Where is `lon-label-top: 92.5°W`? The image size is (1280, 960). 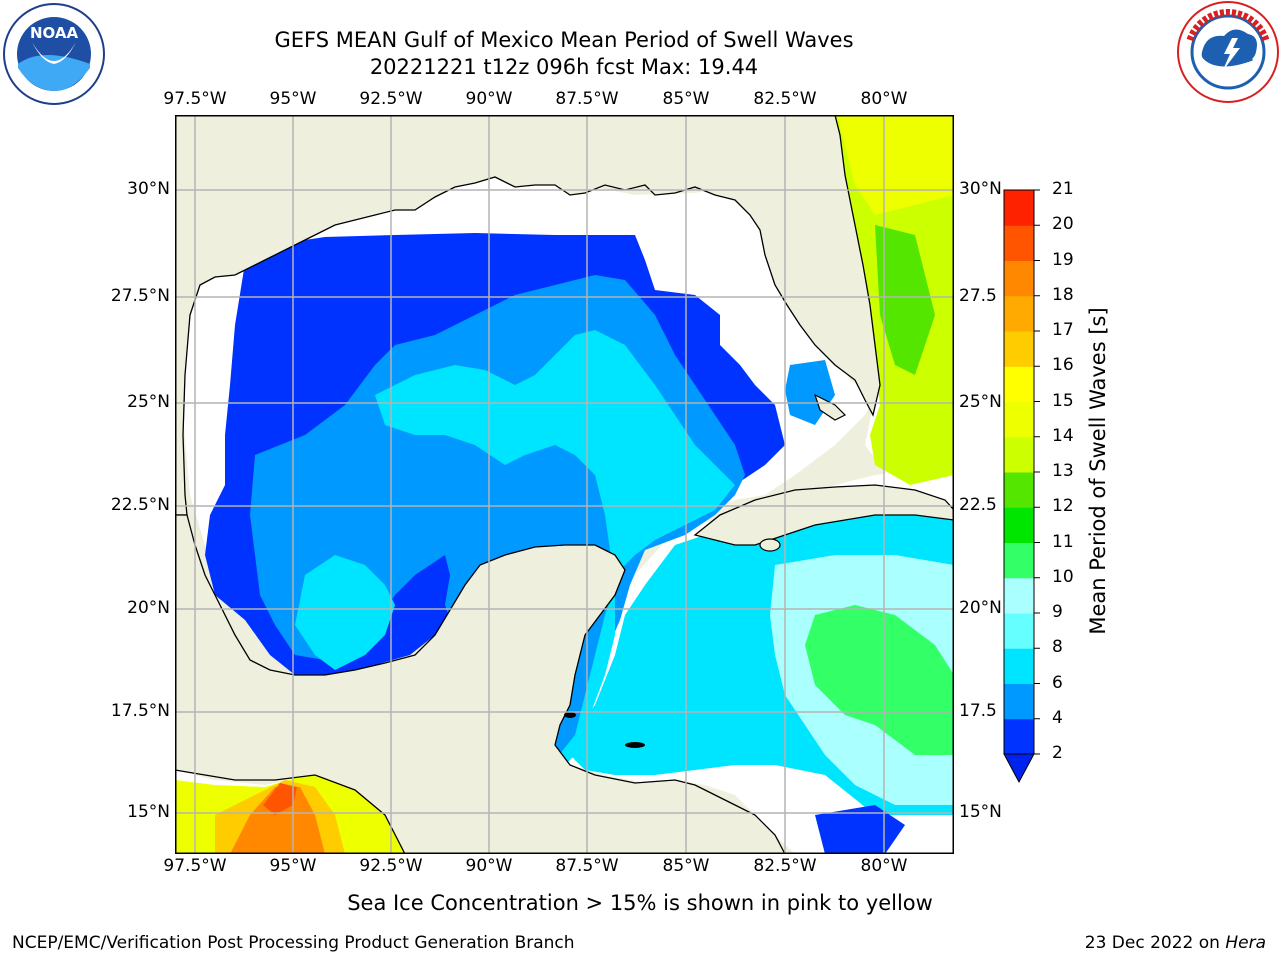 lon-label-top: 92.5°W is located at coordinates (391, 99).